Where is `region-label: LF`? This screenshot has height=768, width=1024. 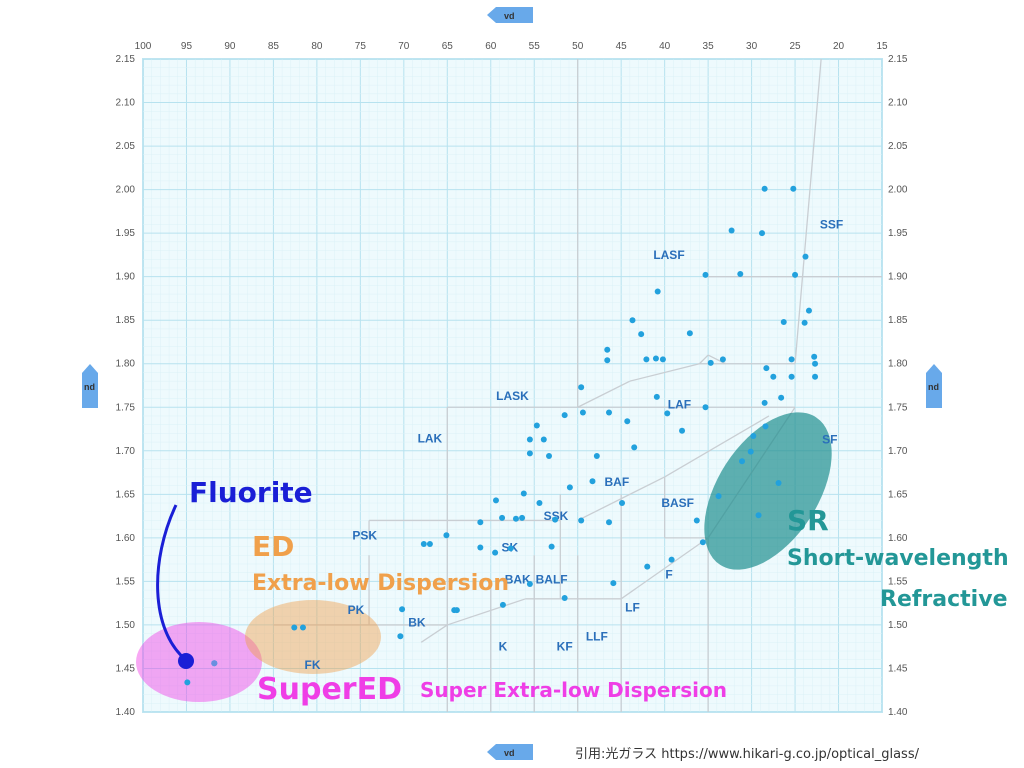
region-label: LF is located at coordinates (632, 608).